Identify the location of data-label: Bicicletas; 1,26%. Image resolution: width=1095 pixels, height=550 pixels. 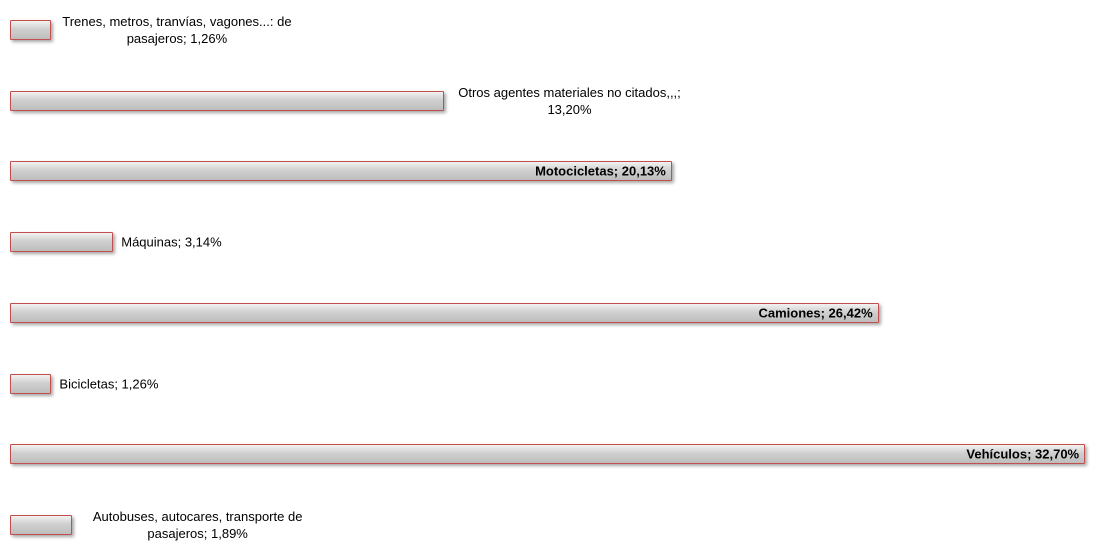
(109, 383).